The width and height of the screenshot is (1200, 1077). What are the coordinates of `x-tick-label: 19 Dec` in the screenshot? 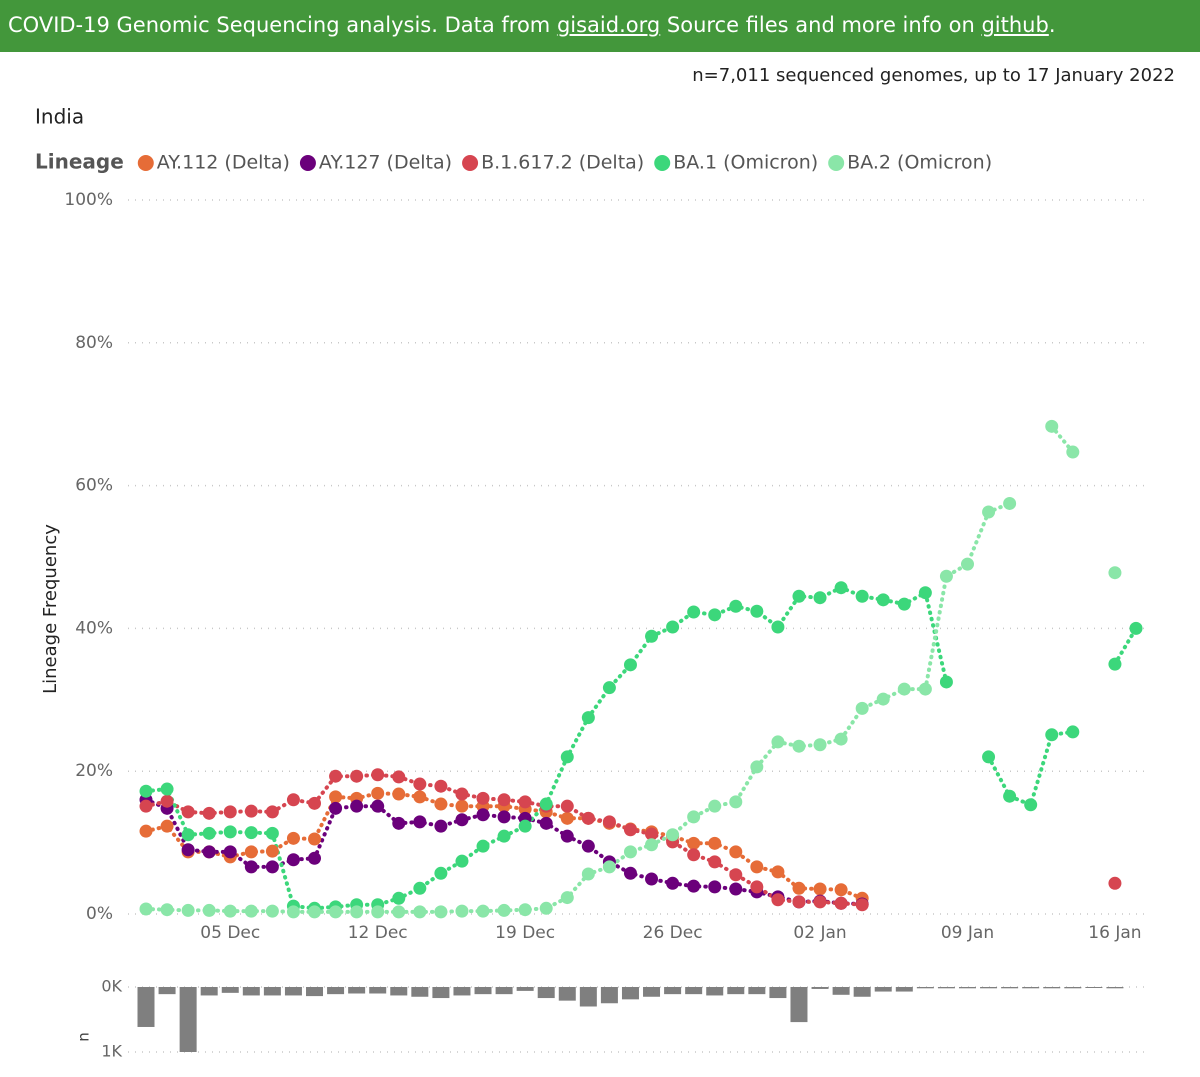 It's located at (525, 933).